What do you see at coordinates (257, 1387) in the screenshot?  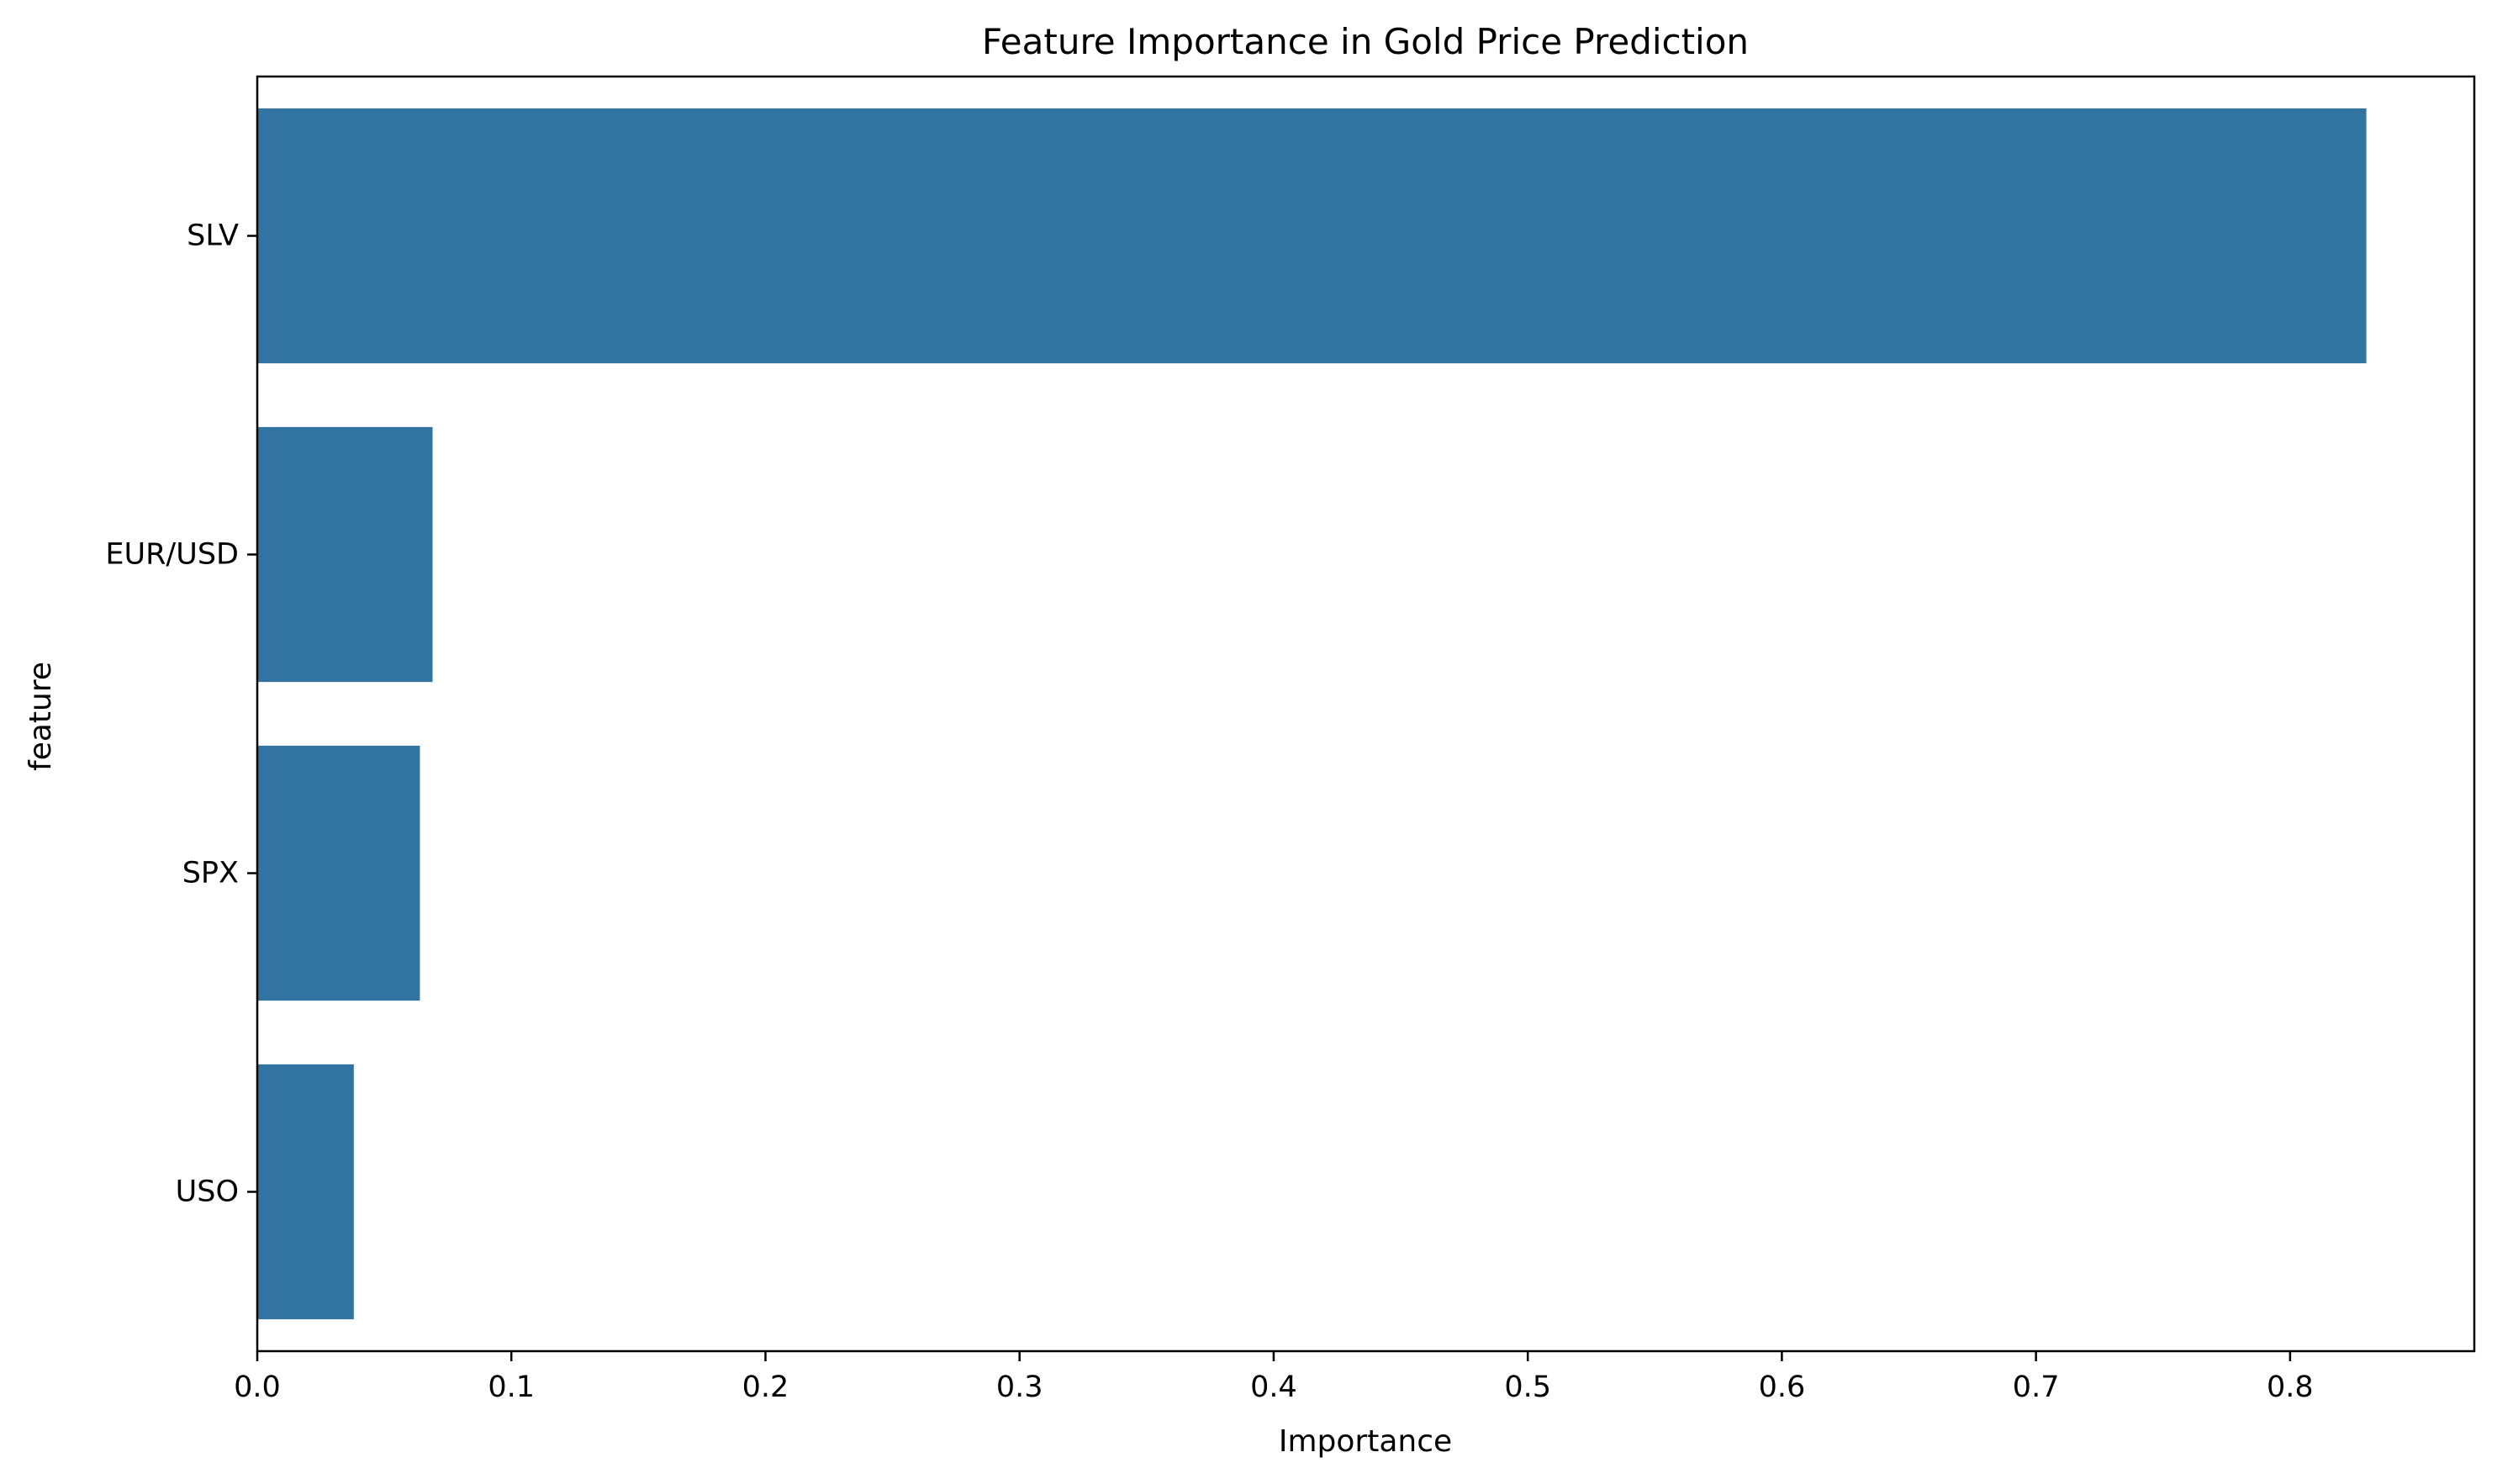 I see `x-tick-label: 0.0` at bounding box center [257, 1387].